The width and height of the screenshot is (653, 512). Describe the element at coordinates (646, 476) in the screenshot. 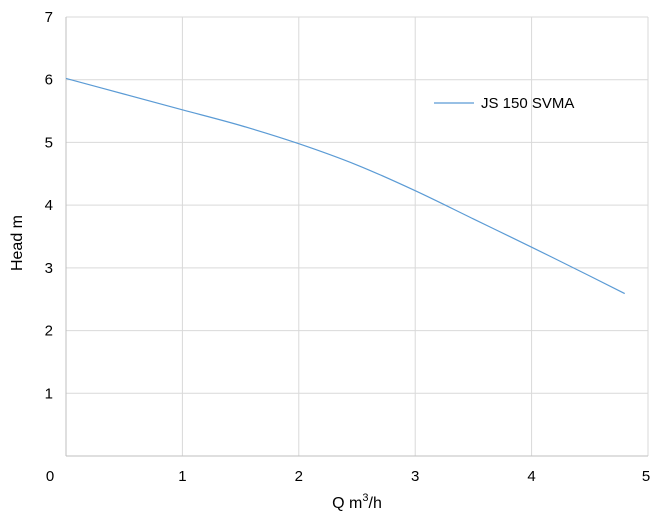

I see `x-tick-label: 5` at that location.